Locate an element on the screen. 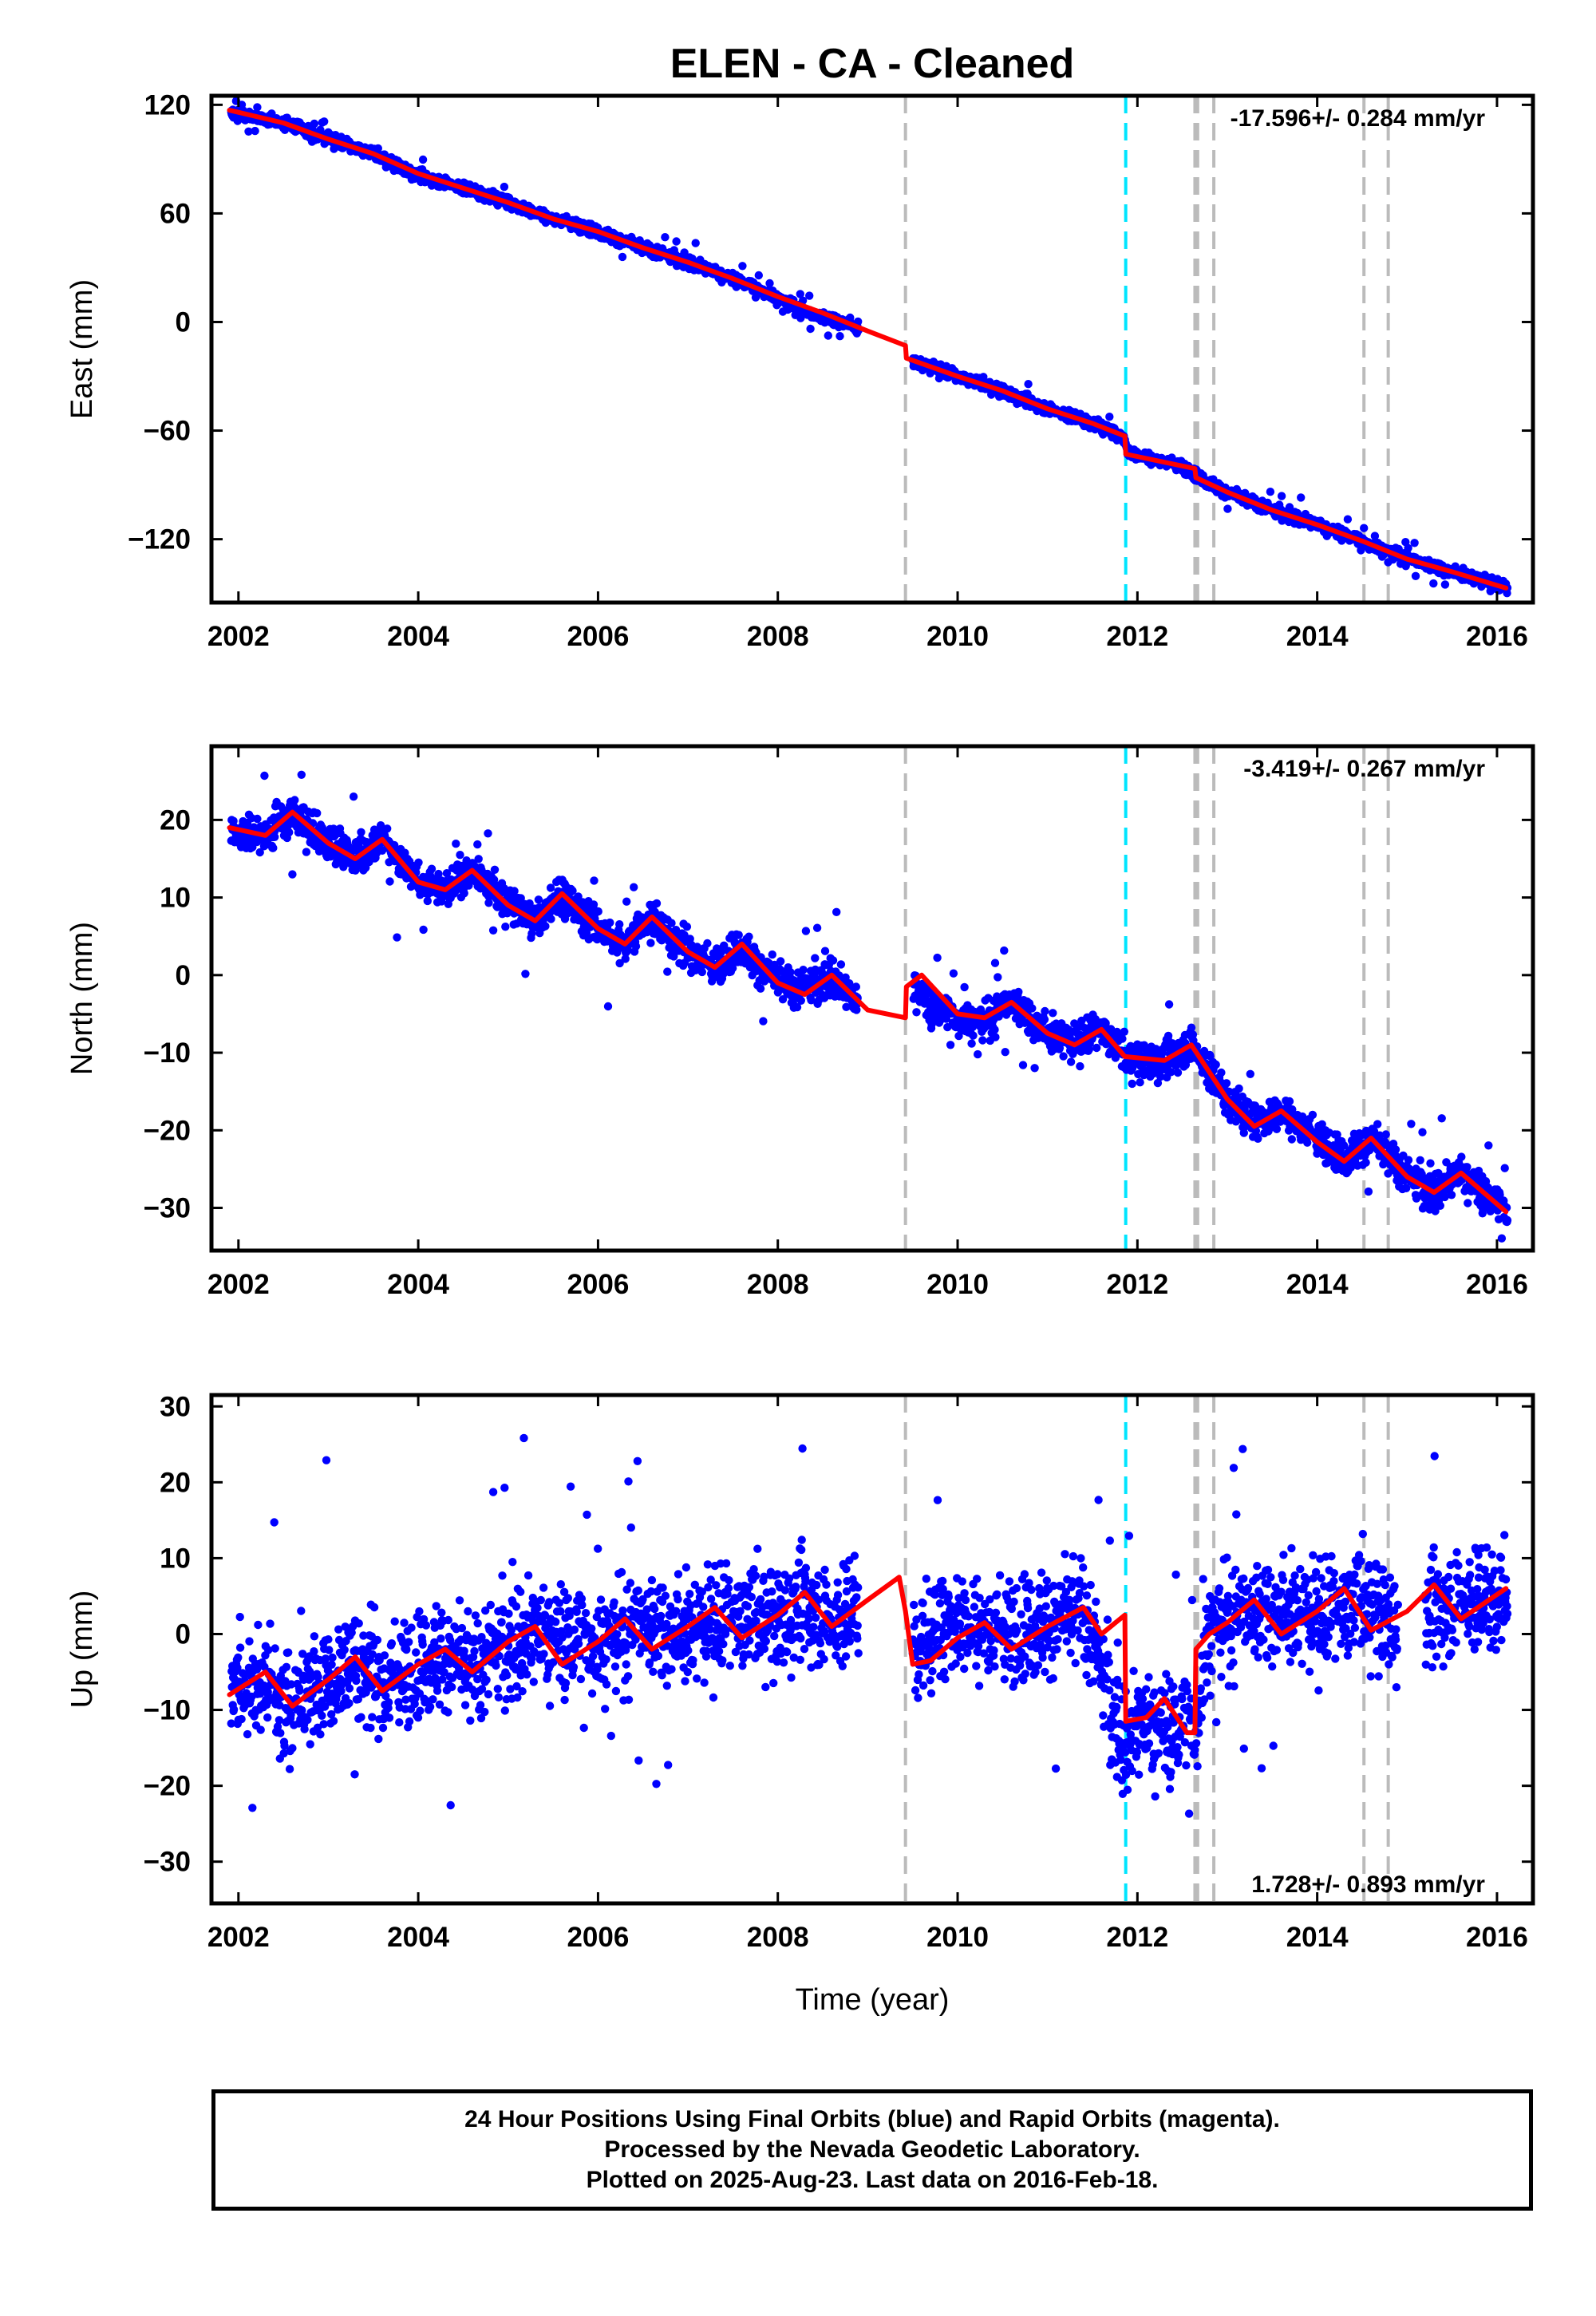 The height and width of the screenshot is (2316, 1596). east-point-1918 is located at coordinates (1109, 417).